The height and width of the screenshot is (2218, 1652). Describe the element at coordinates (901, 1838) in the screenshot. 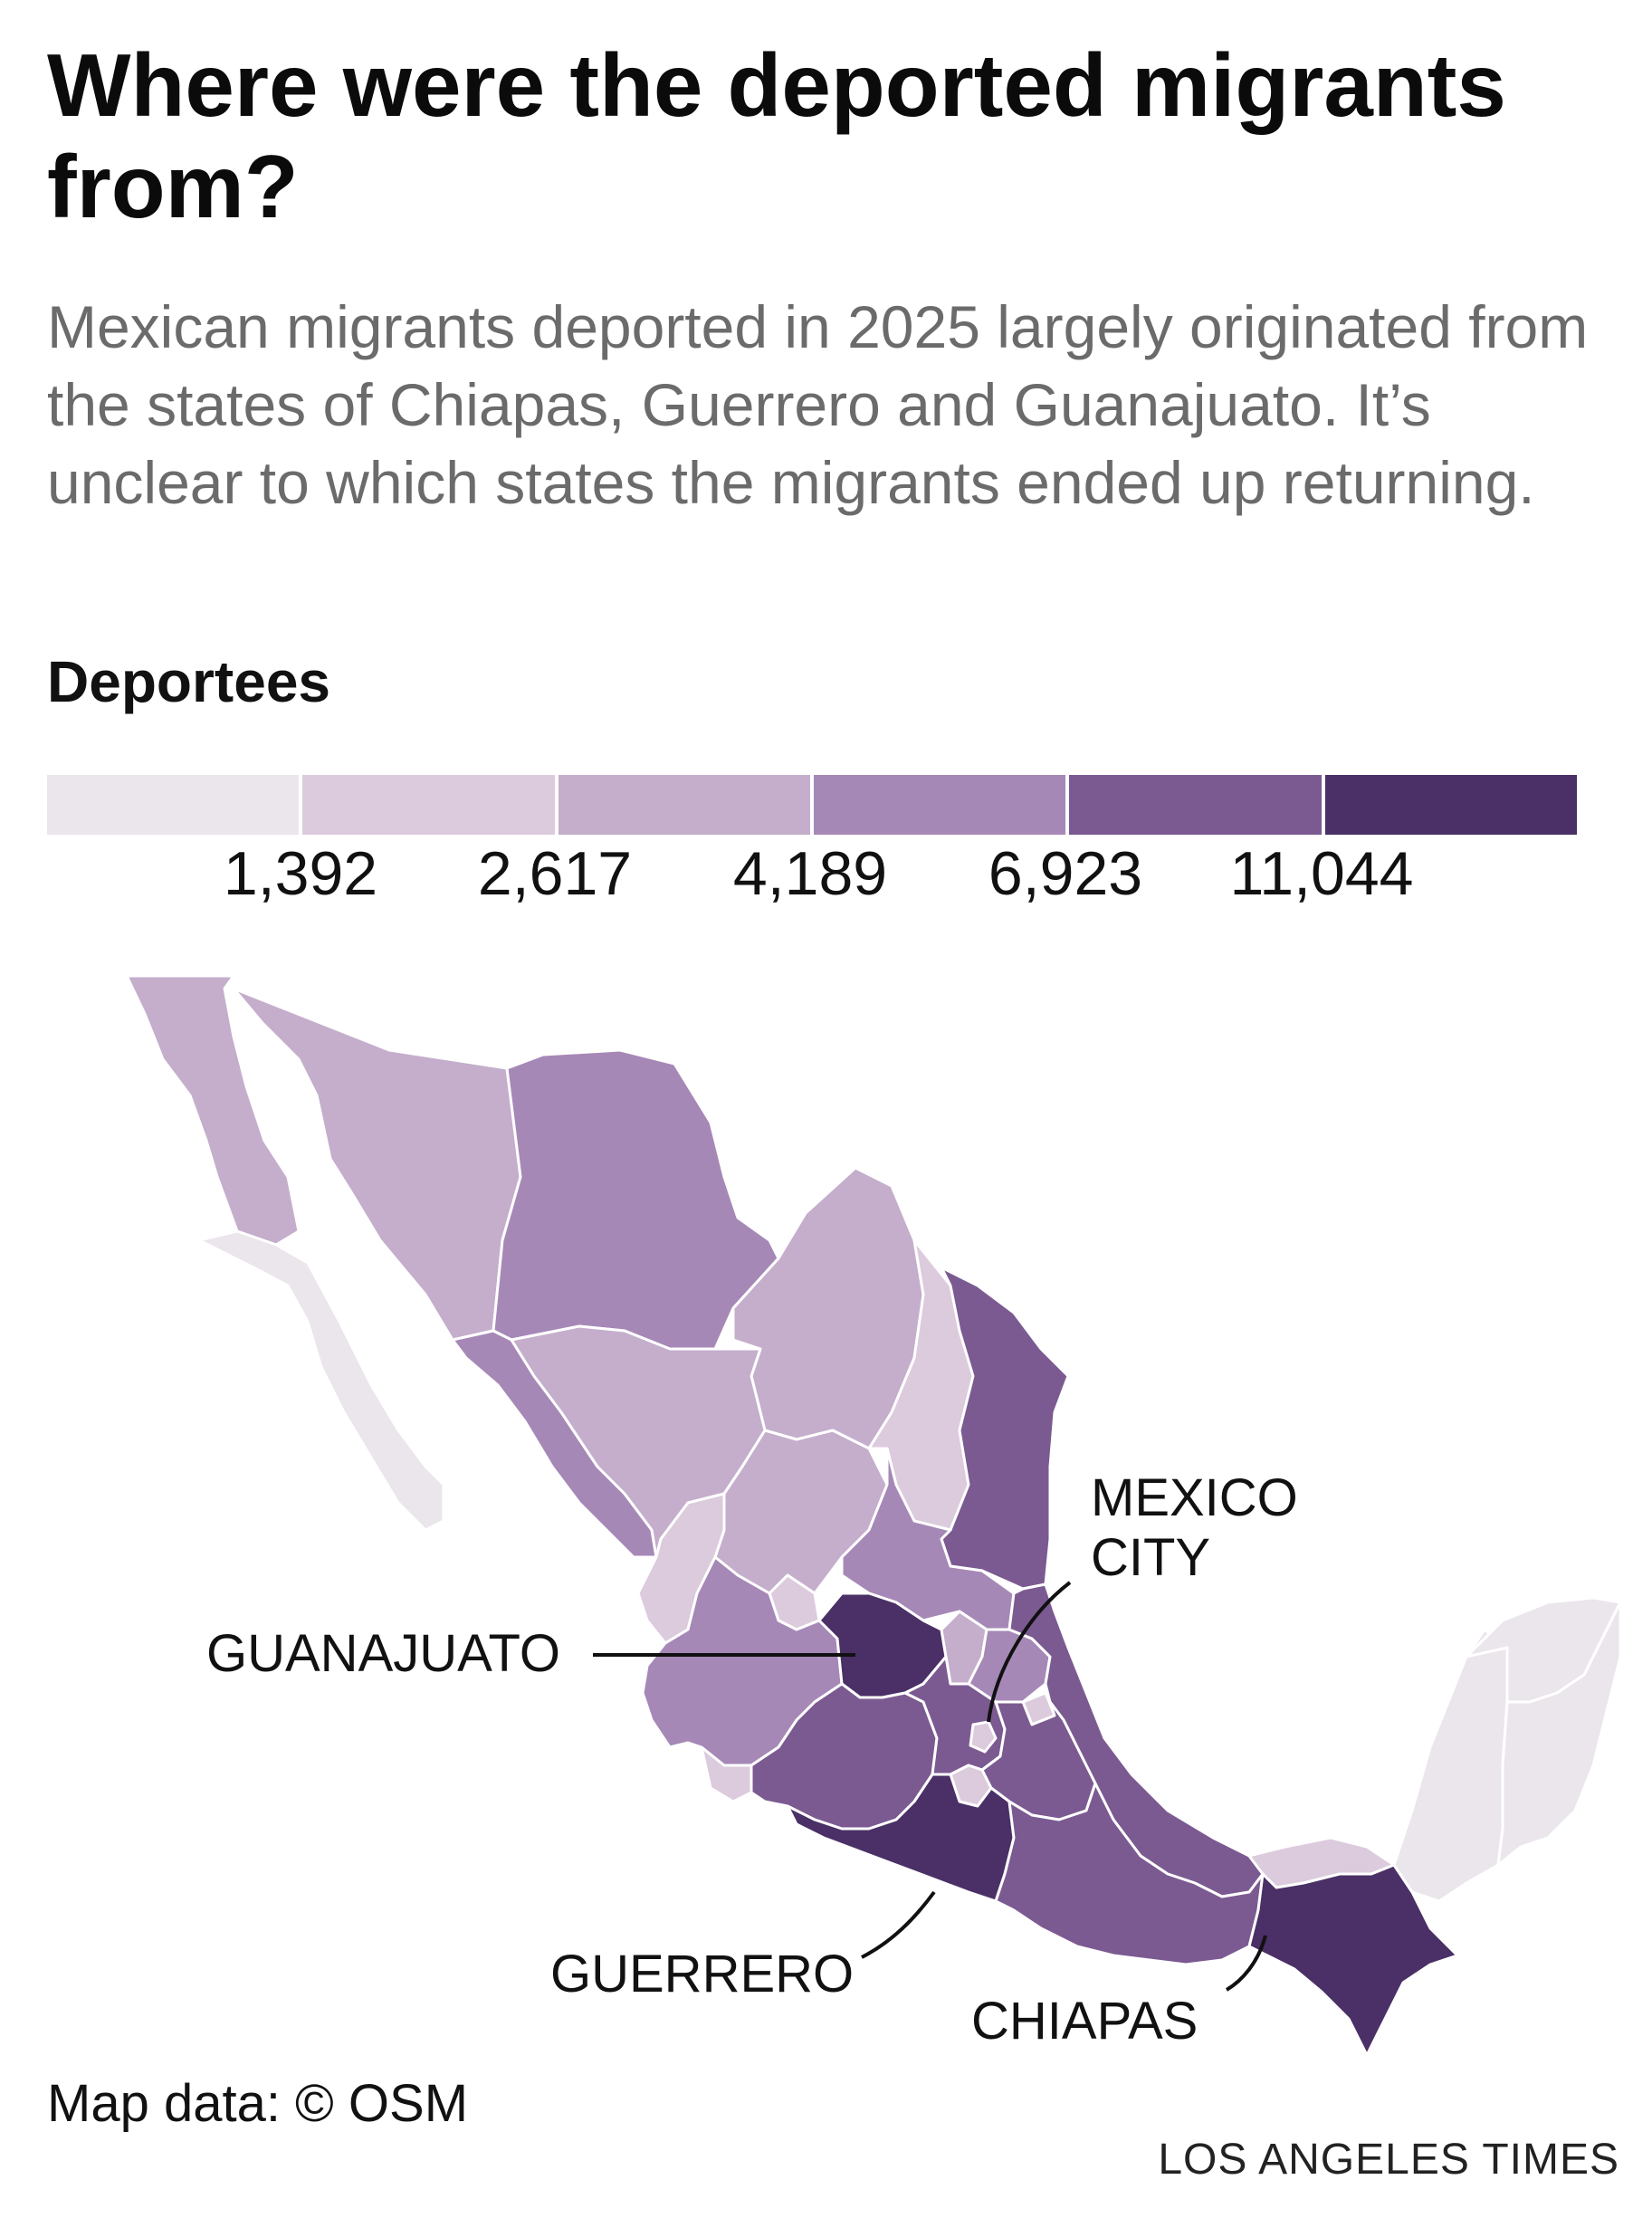

I see `region-guerrero` at that location.